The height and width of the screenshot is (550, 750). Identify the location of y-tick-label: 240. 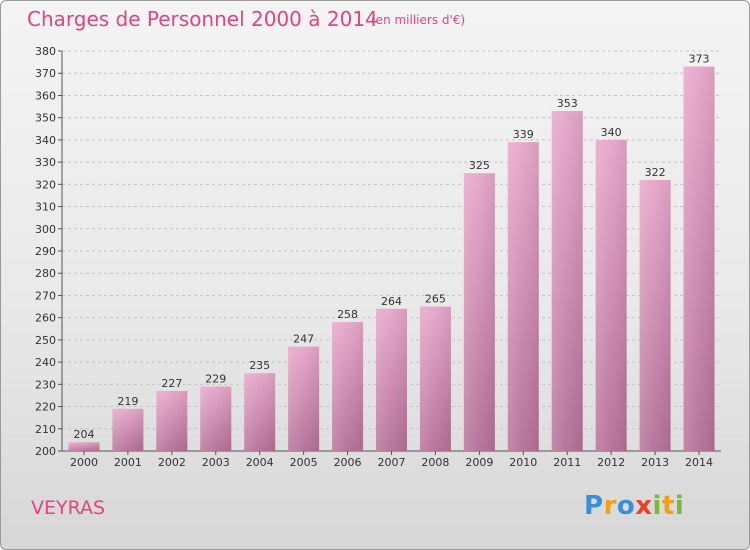
(45, 362).